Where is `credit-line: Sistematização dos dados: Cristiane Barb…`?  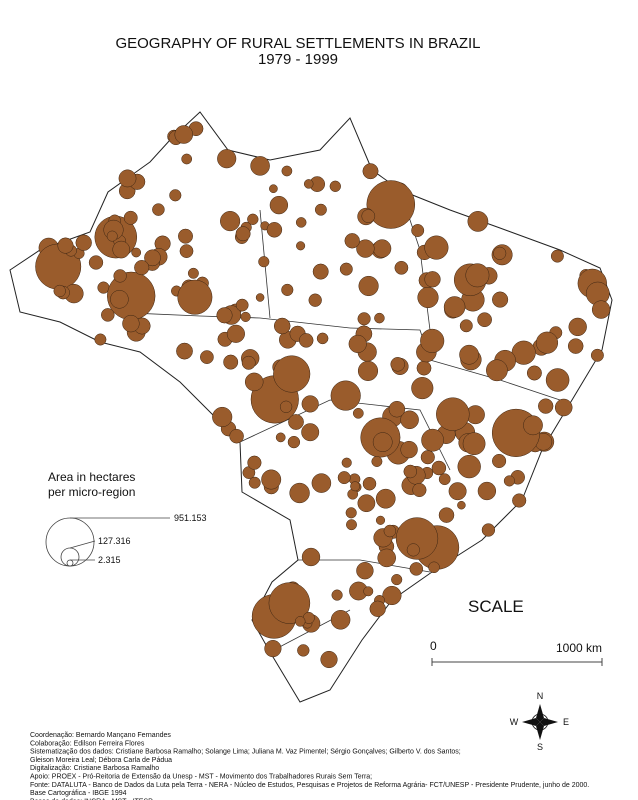 credit-line: Sistematização dos dados: Cristiane Barb… is located at coordinates (245, 752).